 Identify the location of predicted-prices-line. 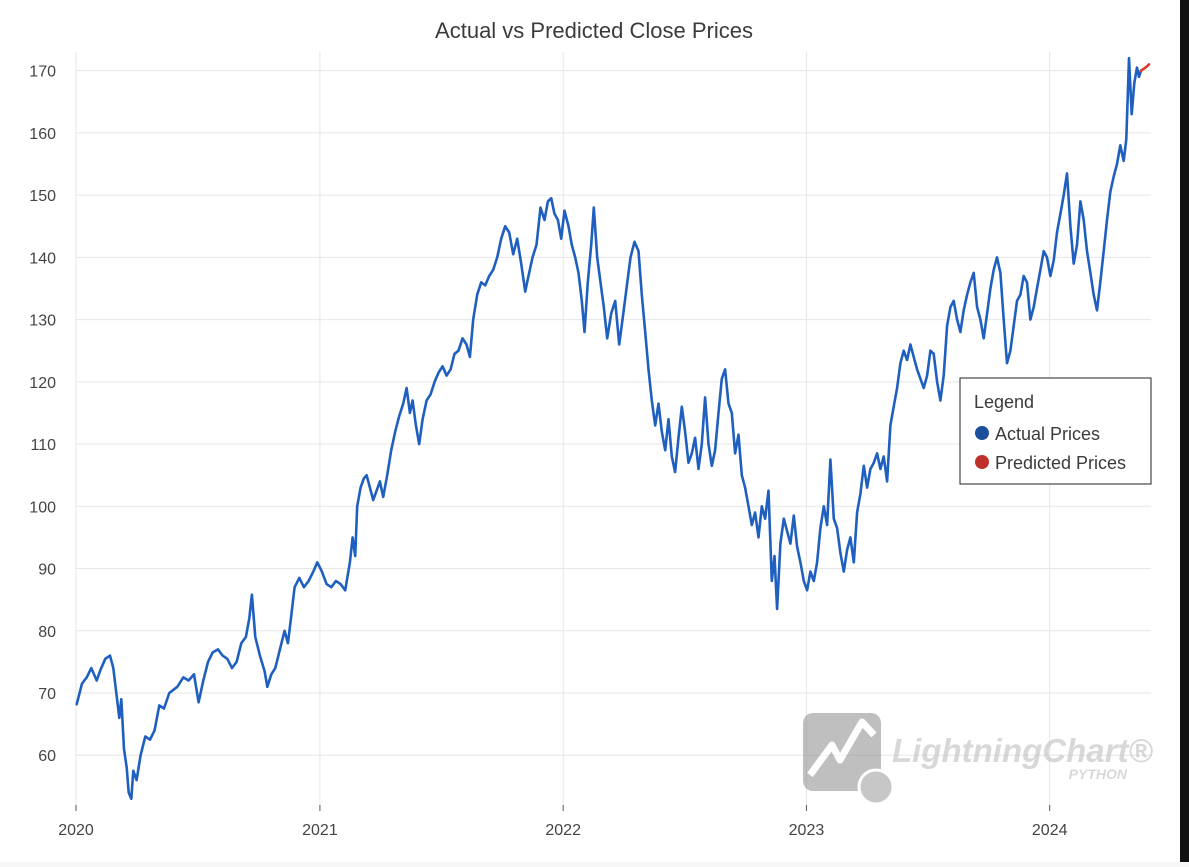
(1145, 67).